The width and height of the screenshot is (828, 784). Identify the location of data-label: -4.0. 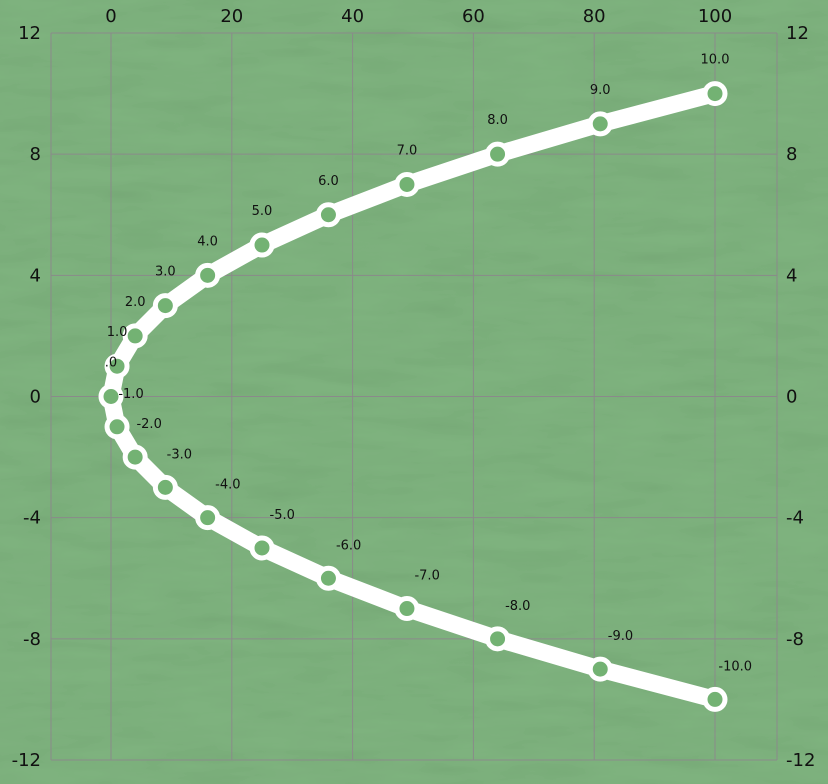
(227, 485).